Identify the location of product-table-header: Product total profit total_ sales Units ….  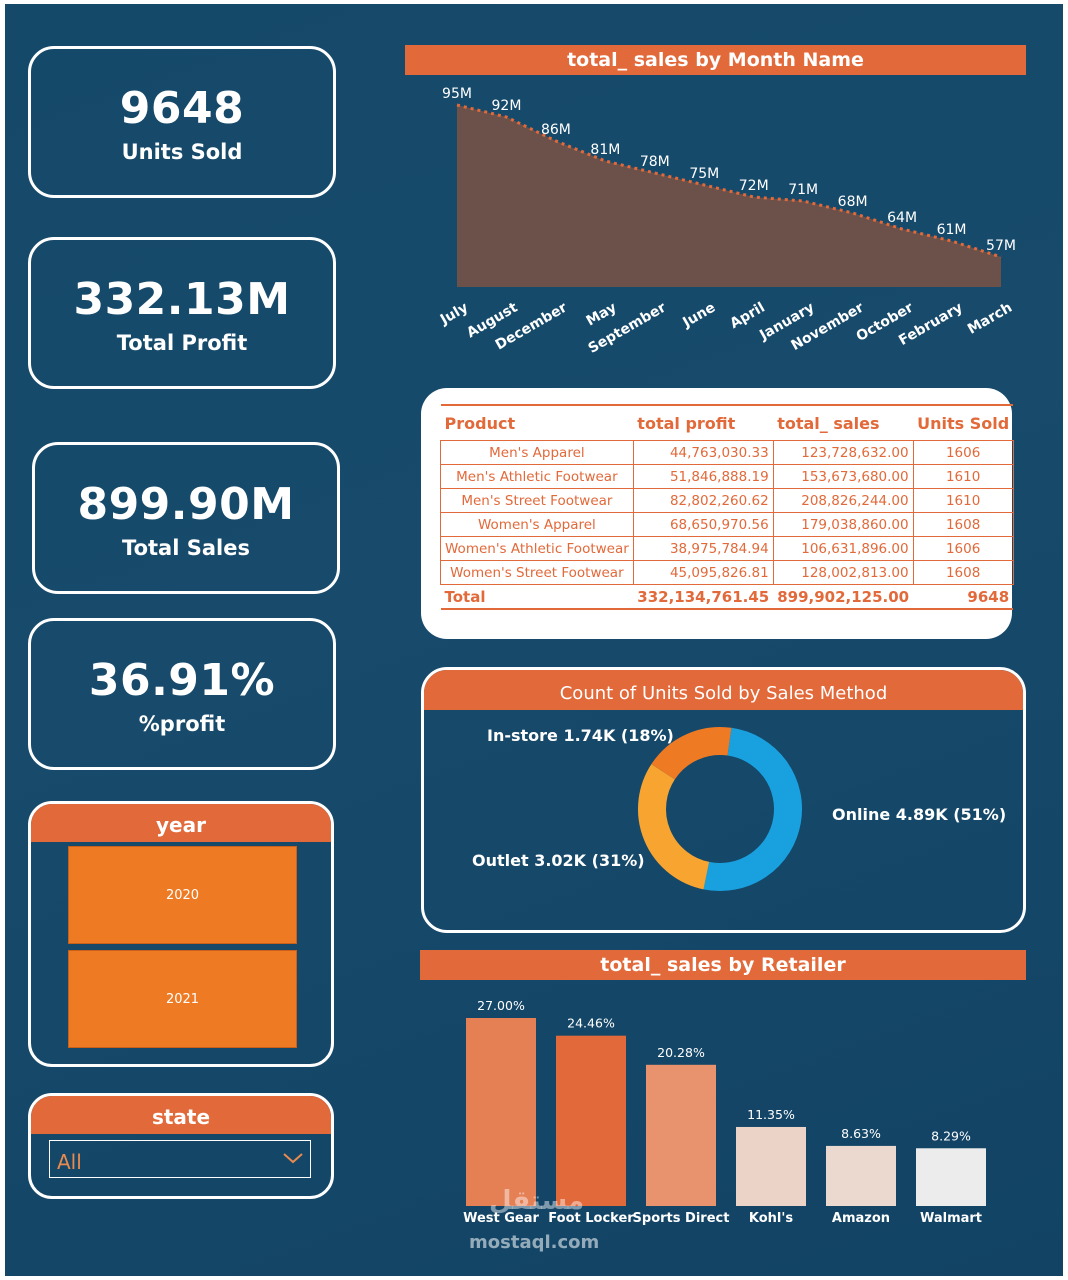
(727, 422).